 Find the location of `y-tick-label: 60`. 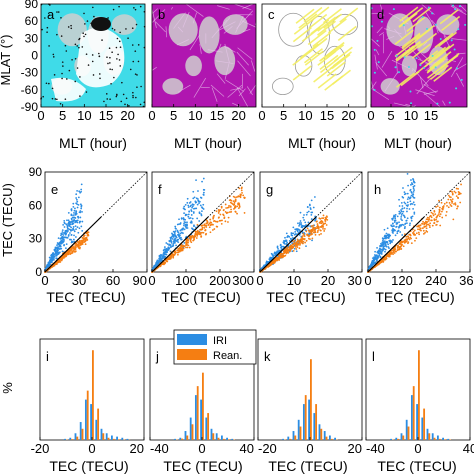

y-tick-label: 60 is located at coordinates (36, 205).